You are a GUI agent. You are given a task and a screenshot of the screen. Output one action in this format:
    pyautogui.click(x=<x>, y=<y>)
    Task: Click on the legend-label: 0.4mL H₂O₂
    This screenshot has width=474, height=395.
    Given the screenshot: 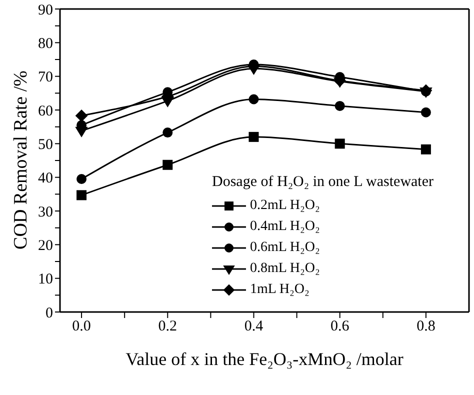 What is the action you would take?
    pyautogui.click(x=285, y=227)
    